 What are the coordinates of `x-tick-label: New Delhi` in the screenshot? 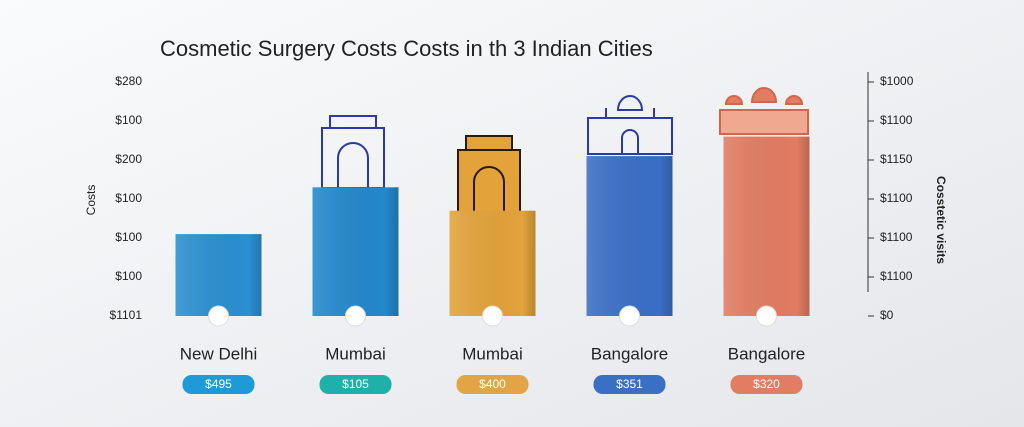 It's located at (218, 353).